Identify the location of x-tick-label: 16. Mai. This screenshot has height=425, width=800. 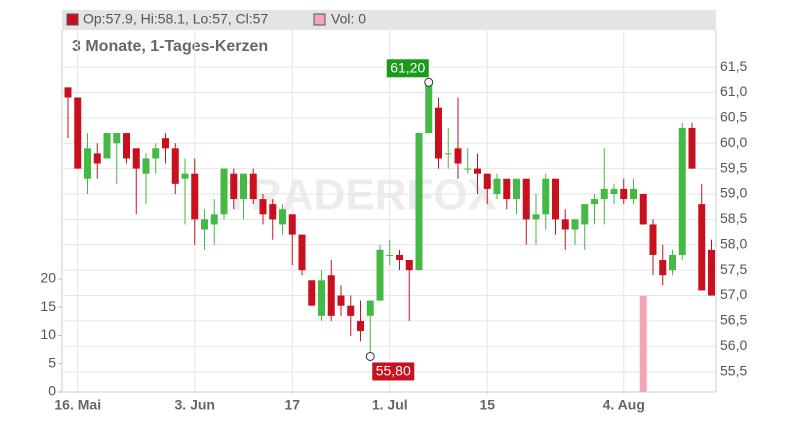
(77, 405).